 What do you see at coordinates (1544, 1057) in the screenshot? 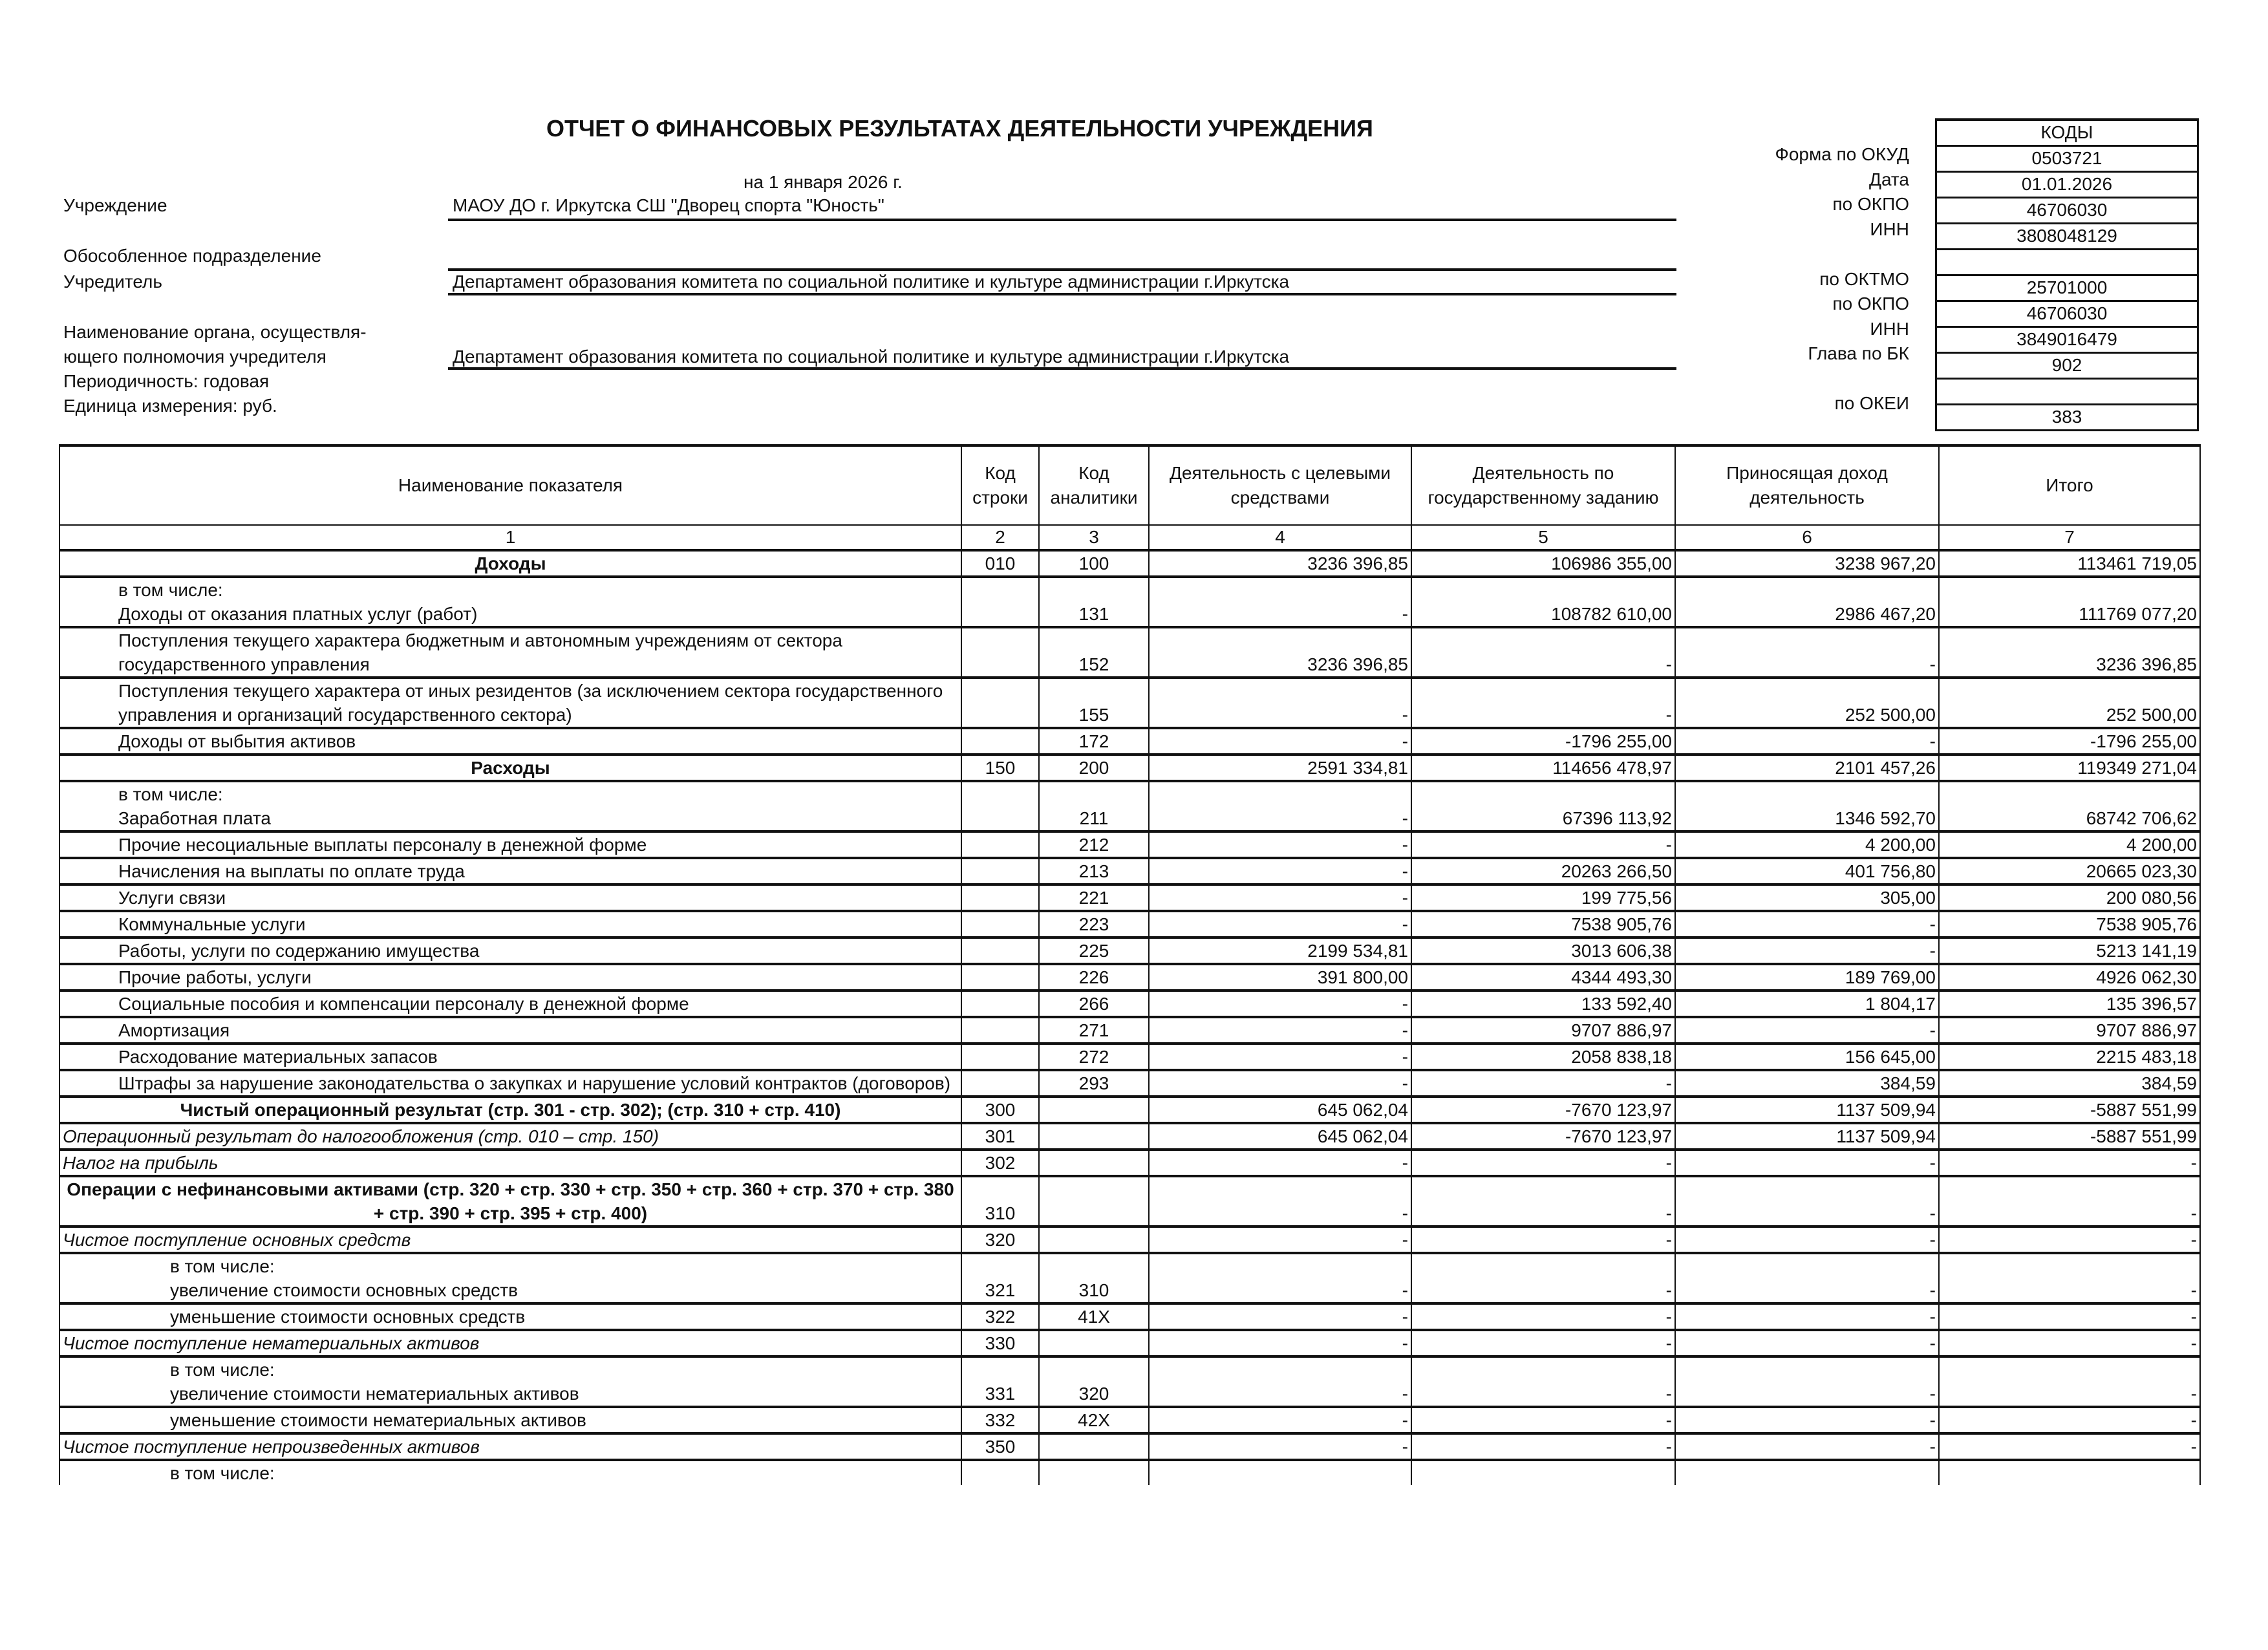
I see `state-assignment: 2058 838,18` at bounding box center [1544, 1057].